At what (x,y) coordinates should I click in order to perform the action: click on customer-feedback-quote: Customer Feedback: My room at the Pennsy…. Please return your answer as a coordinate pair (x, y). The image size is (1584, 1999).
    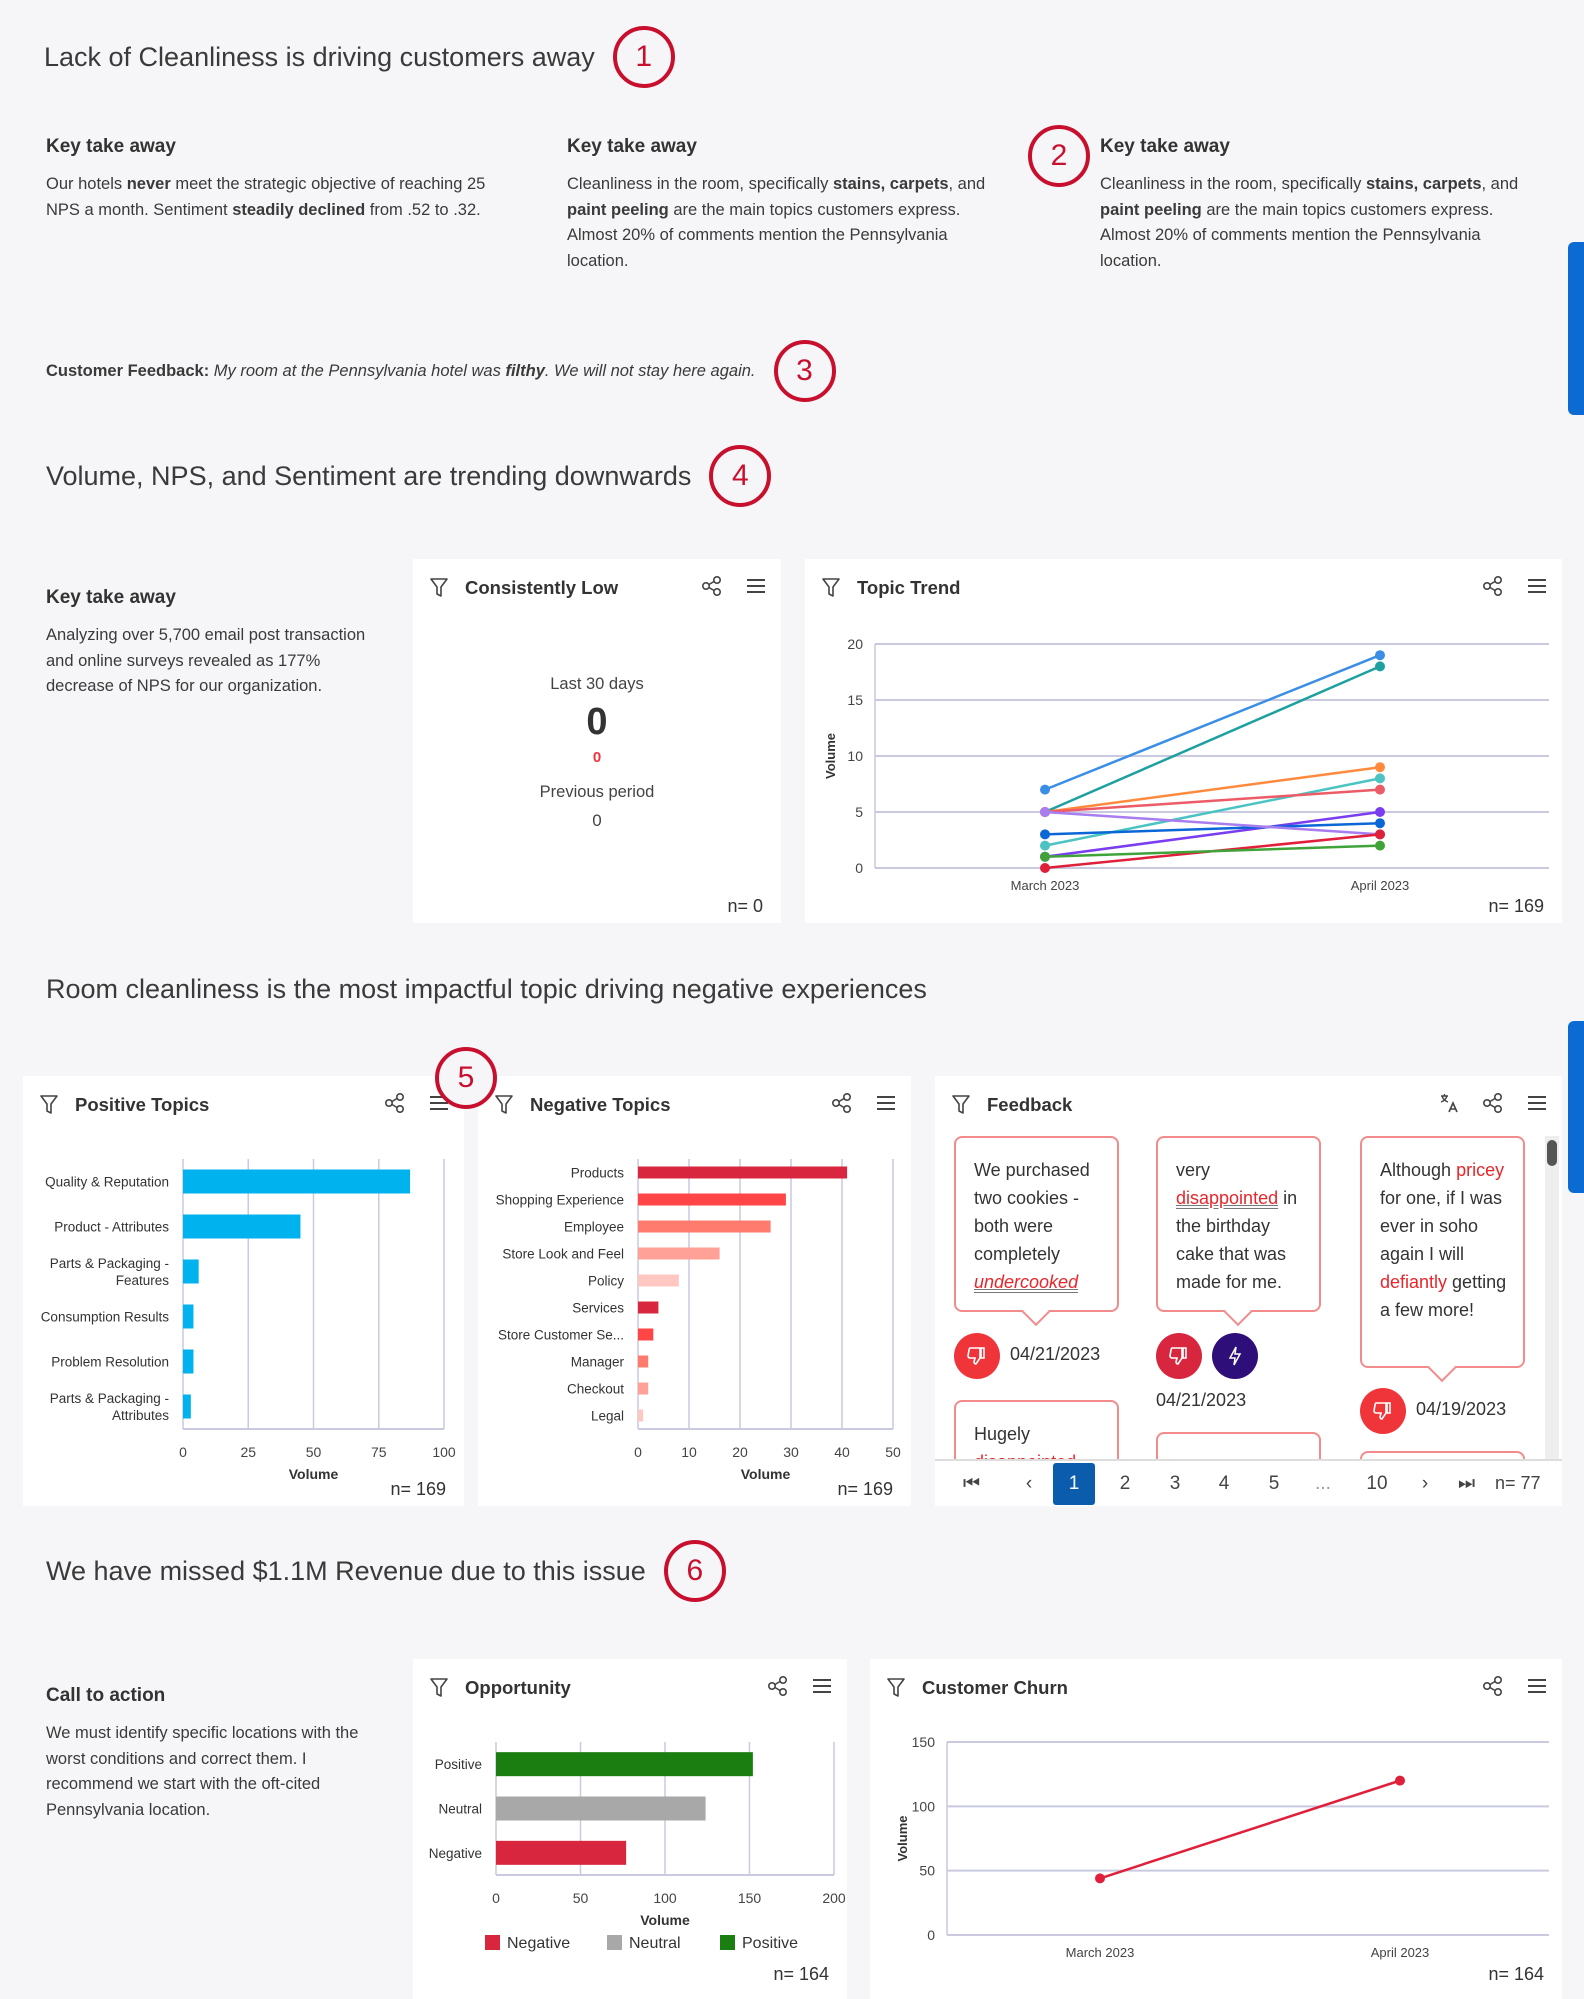
    Looking at the image, I should click on (401, 371).